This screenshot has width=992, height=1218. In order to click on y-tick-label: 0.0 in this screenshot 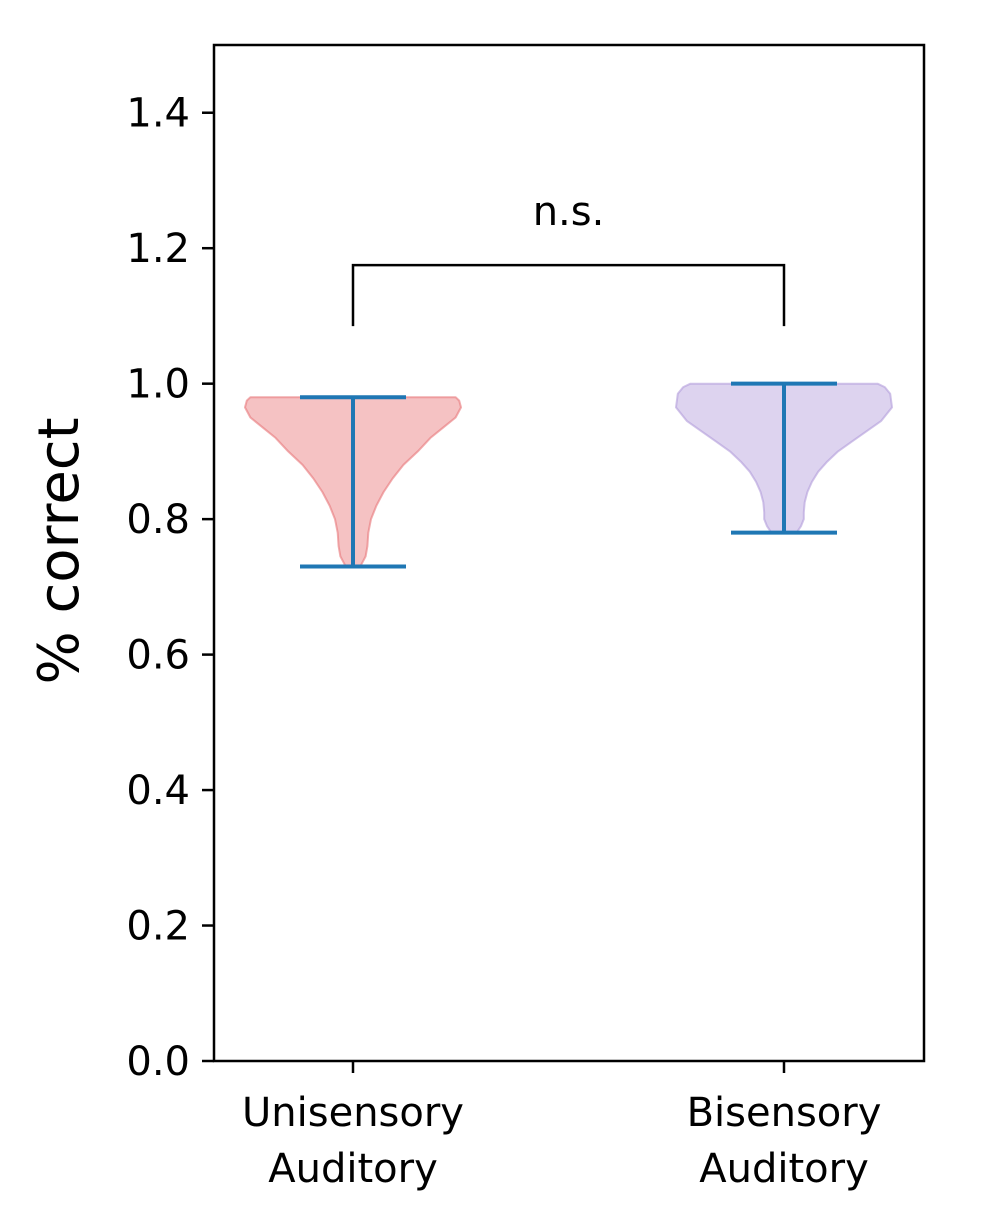, I will do `click(158, 1062)`.